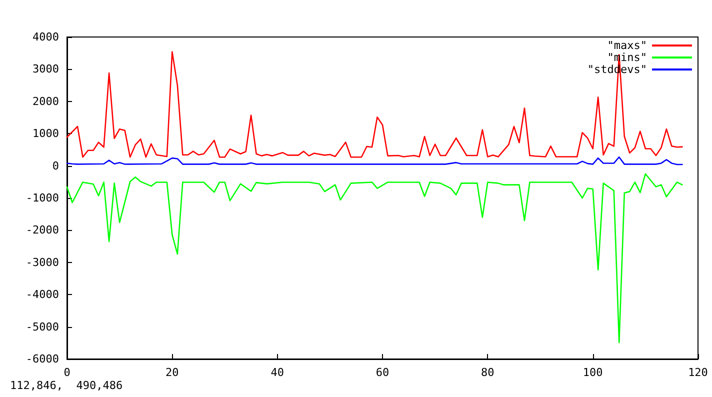 This screenshot has height=397, width=712. Describe the element at coordinates (374, 161) in the screenshot. I see `line-series` at that location.